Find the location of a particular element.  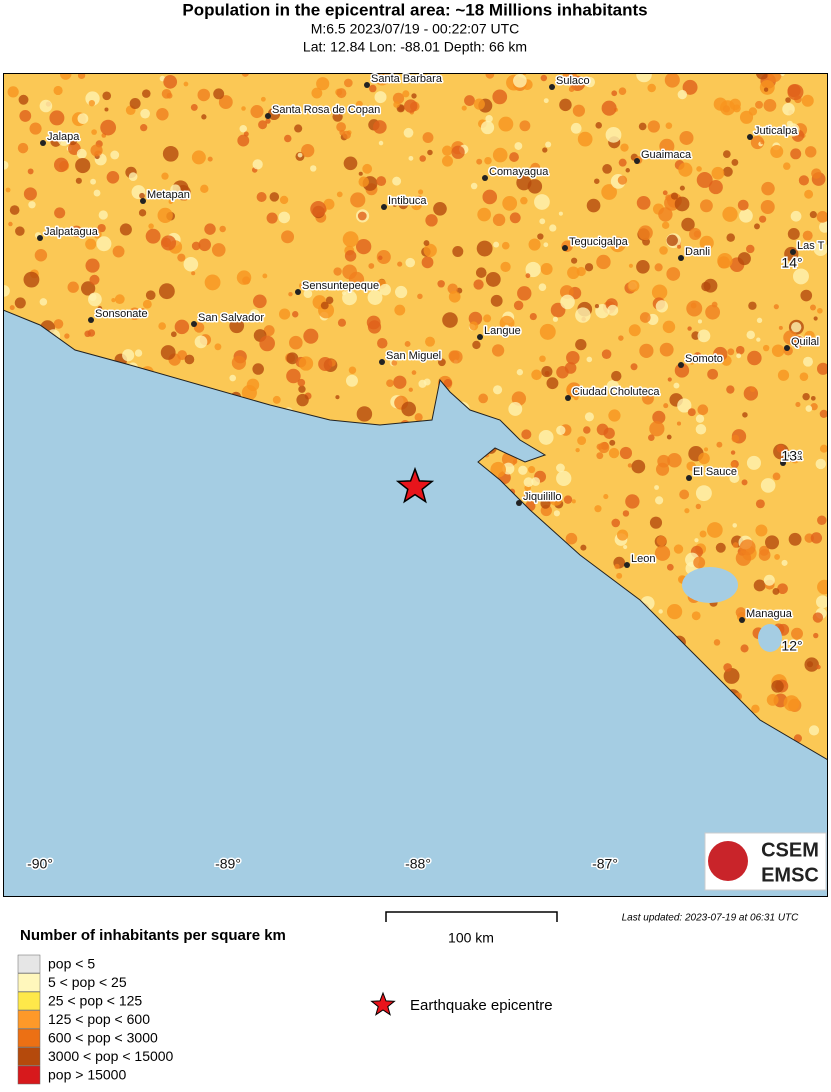

logo-text: CSEM is located at coordinates (790, 850).